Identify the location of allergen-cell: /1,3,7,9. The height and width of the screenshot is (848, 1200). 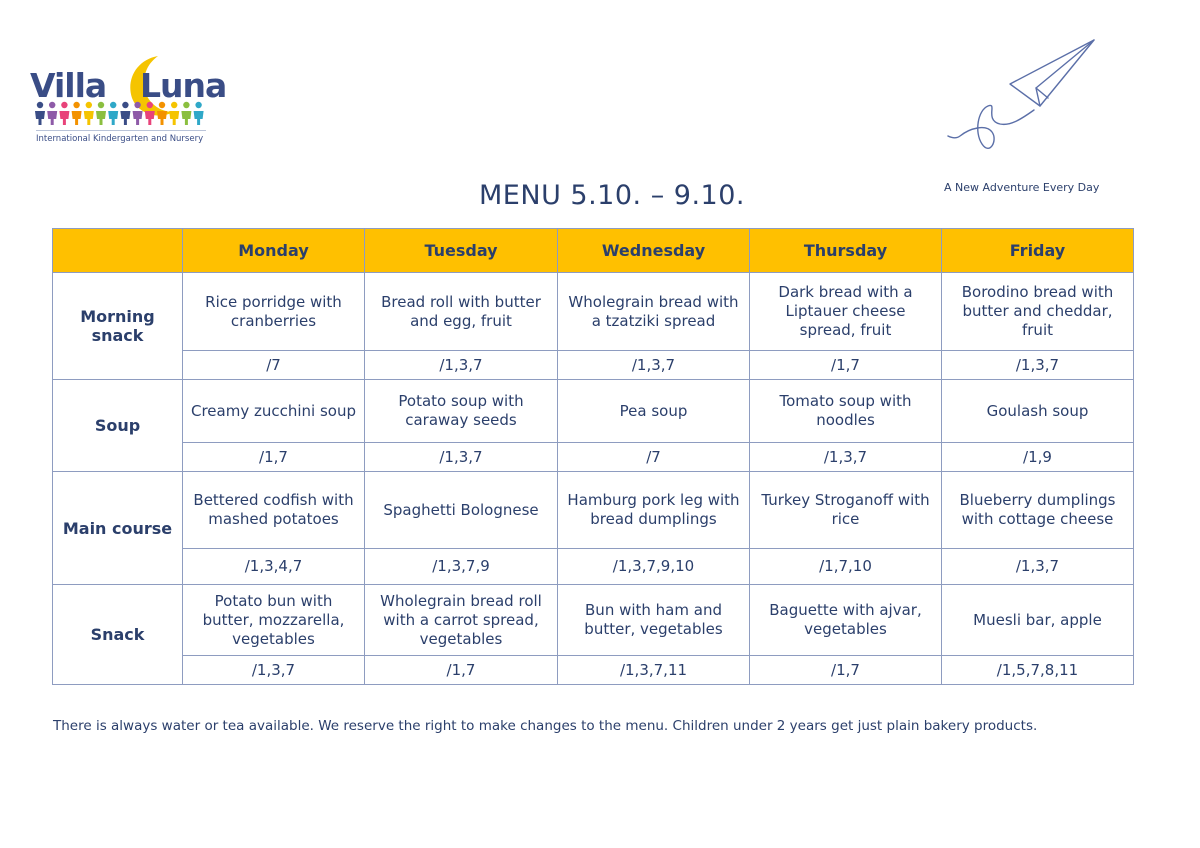
(461, 566).